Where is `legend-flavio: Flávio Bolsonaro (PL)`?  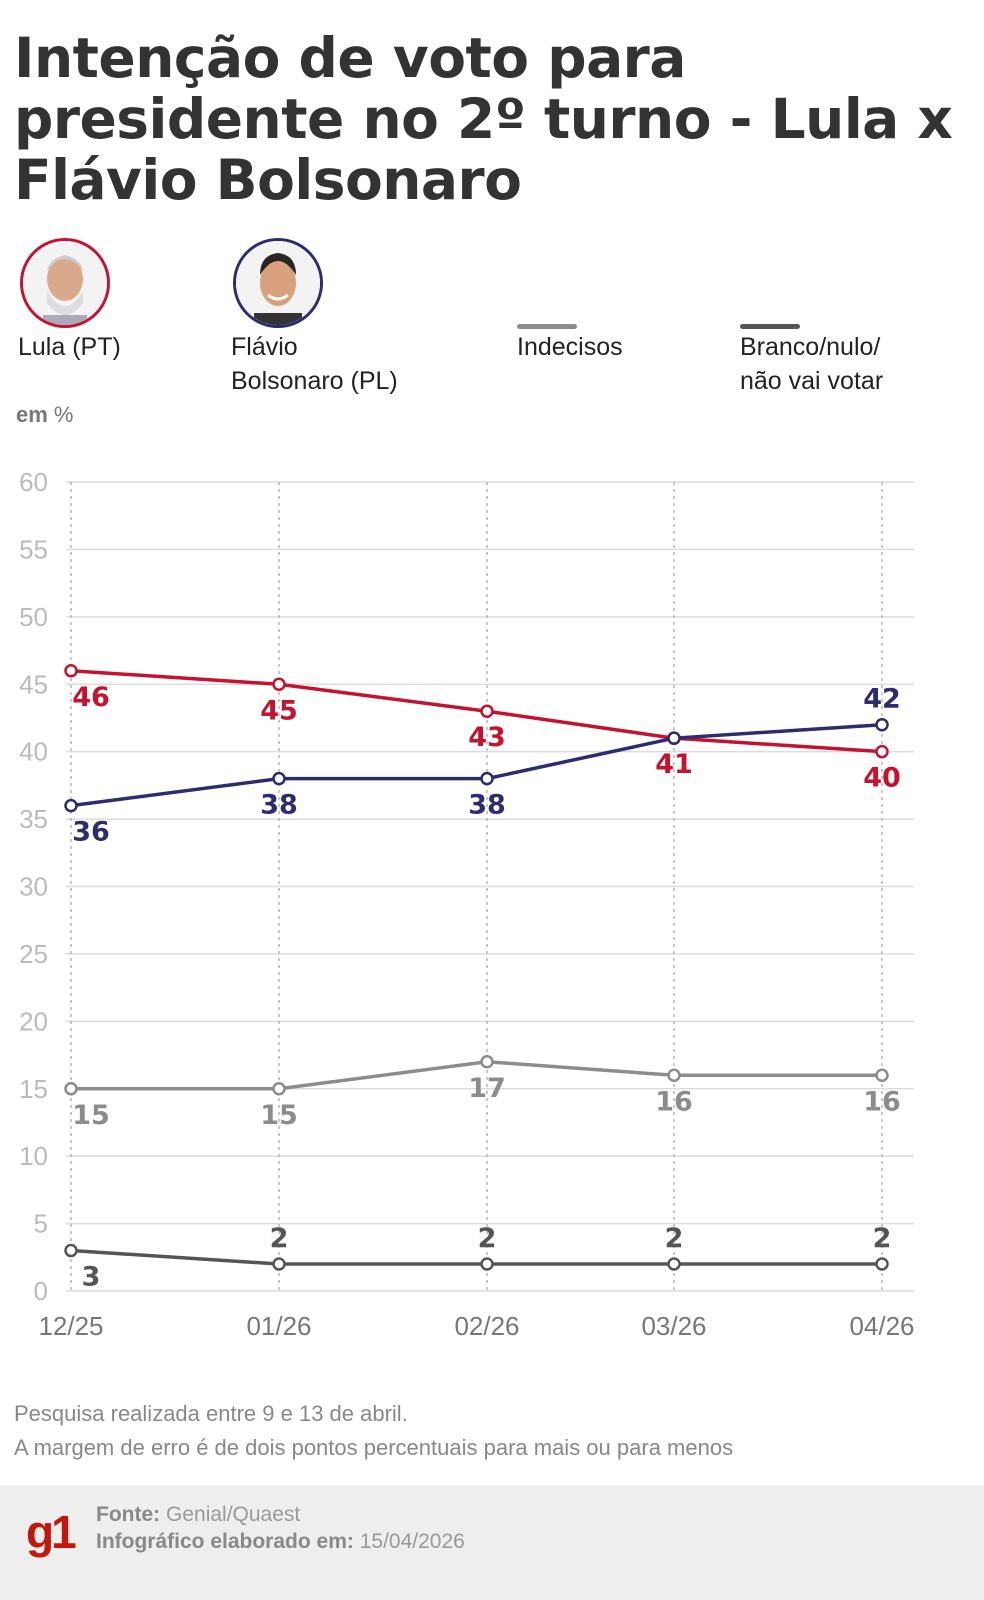
legend-flavio: Flávio Bolsonaro (PL) is located at coordinates (314, 364).